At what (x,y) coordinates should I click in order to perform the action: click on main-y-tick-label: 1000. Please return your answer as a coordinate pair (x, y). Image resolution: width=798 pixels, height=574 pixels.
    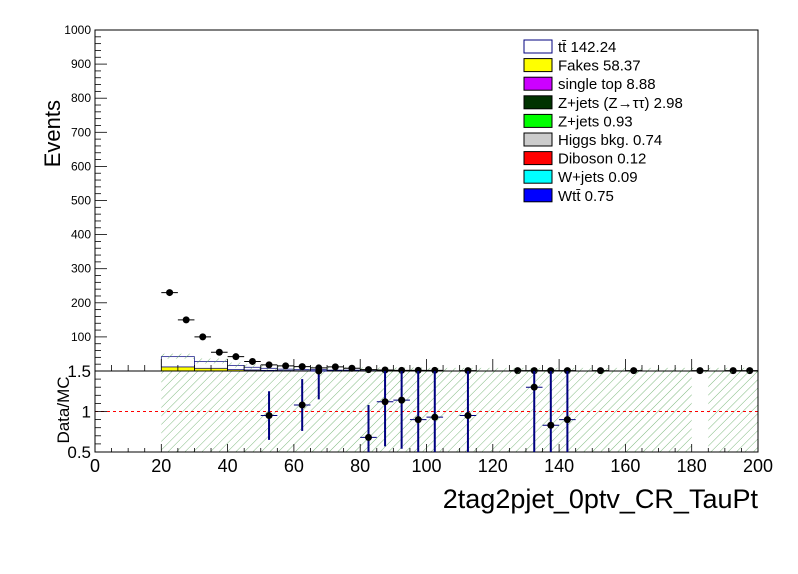
    Looking at the image, I should click on (77, 30).